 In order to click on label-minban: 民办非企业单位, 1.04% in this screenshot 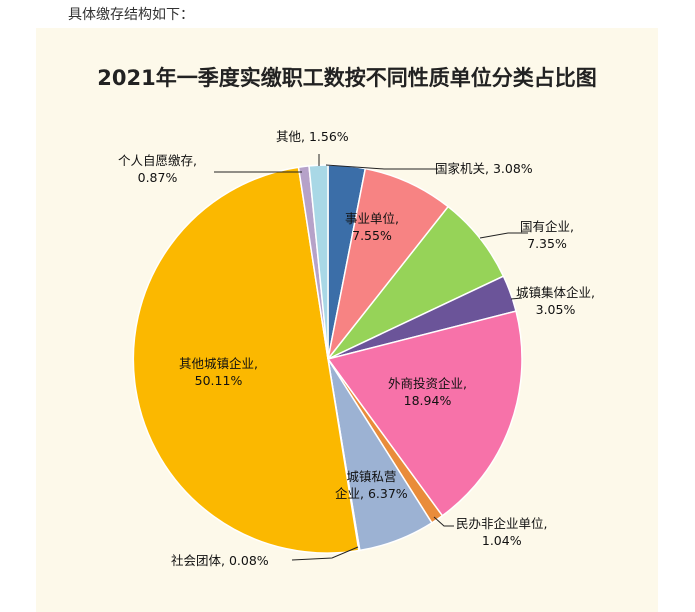, I will do `click(502, 532)`.